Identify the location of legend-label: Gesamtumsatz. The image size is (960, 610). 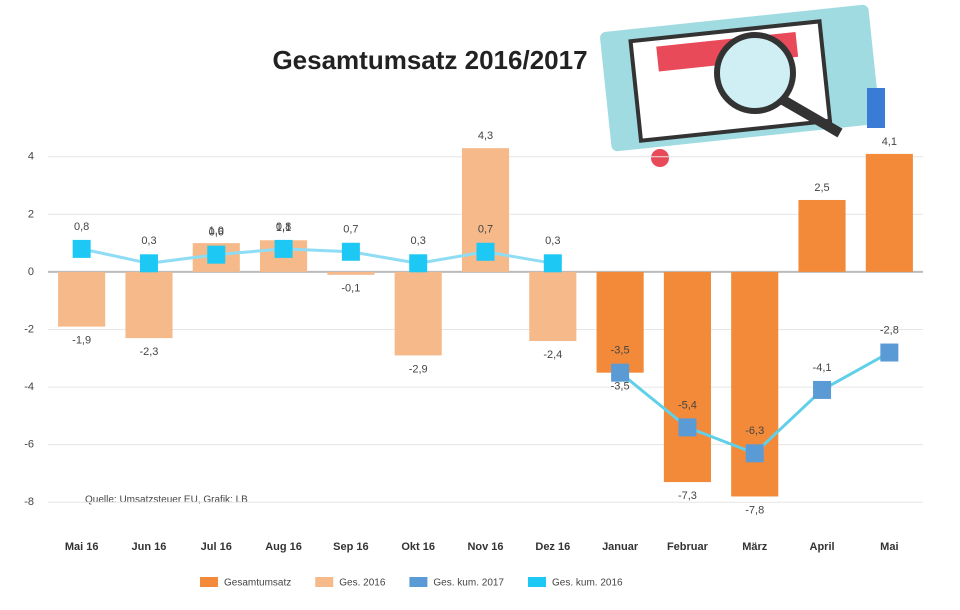
(257, 583).